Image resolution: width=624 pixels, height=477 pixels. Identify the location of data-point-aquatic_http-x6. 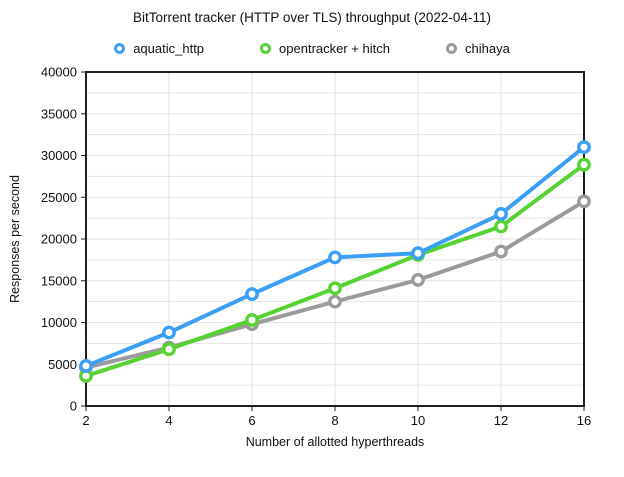
(252, 294).